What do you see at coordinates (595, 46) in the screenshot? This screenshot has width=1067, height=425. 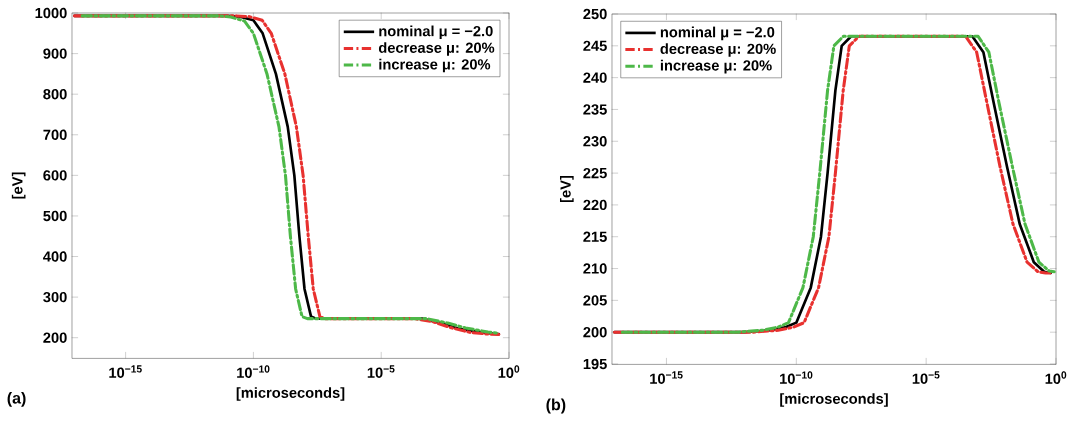 I see `y-tick-label: 245` at bounding box center [595, 46].